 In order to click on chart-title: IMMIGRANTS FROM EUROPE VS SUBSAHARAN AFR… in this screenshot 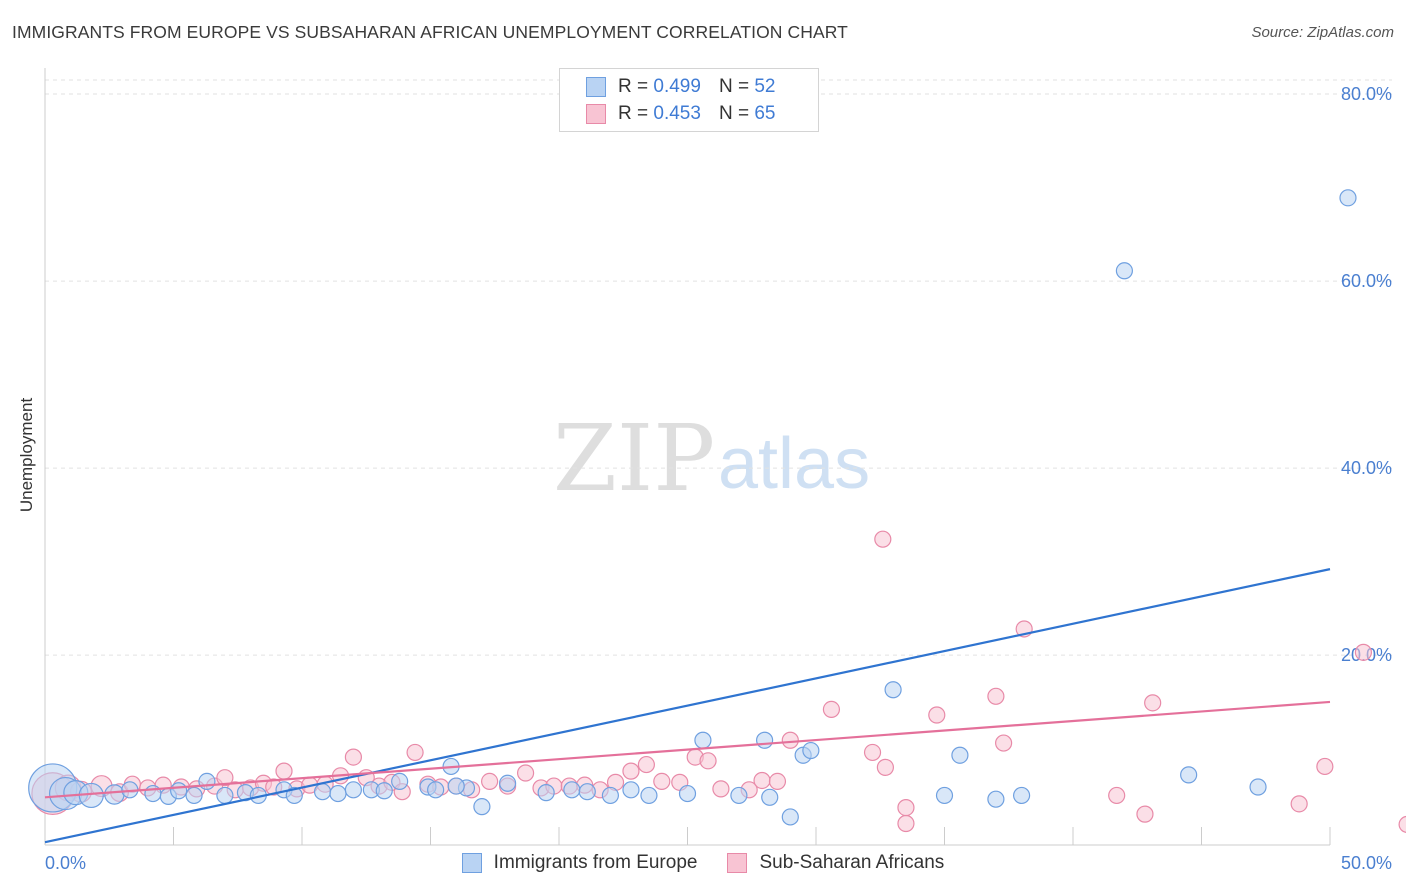, I will do `click(430, 32)`.